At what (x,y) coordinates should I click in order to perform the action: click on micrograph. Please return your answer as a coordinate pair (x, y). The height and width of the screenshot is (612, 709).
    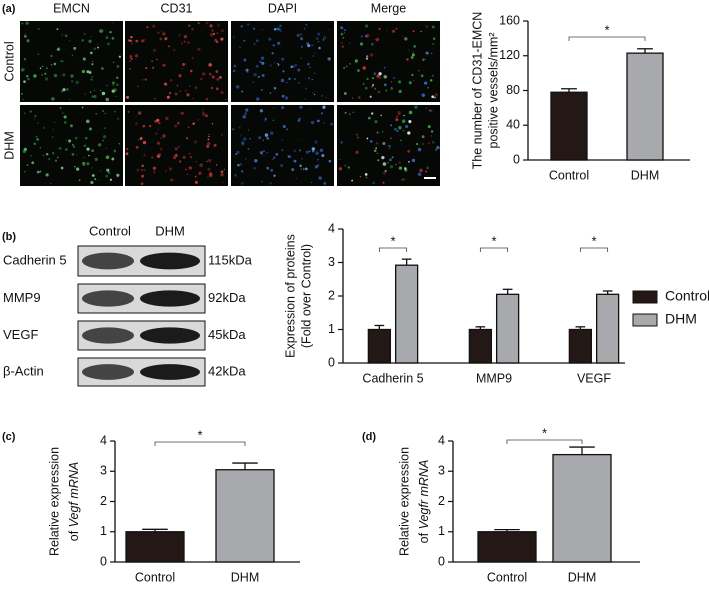
    Looking at the image, I should click on (176, 61).